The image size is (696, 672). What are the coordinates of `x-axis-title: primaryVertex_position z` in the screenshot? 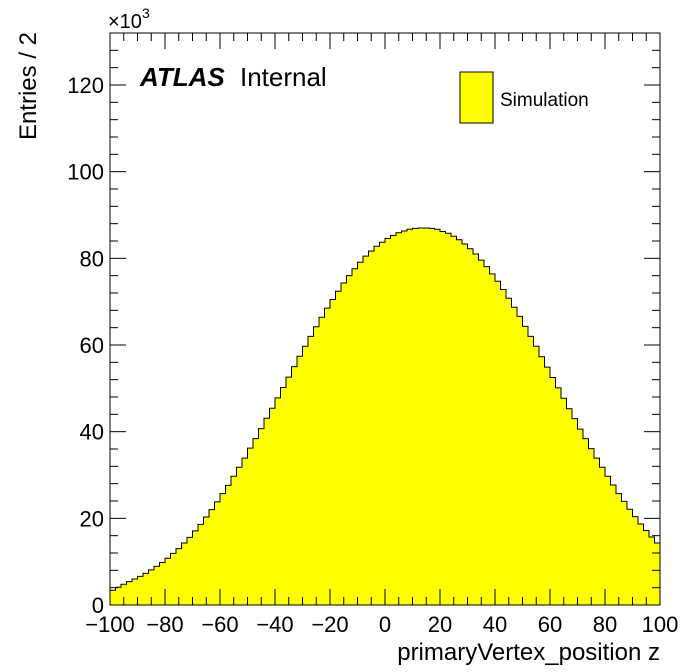 It's located at (528, 652).